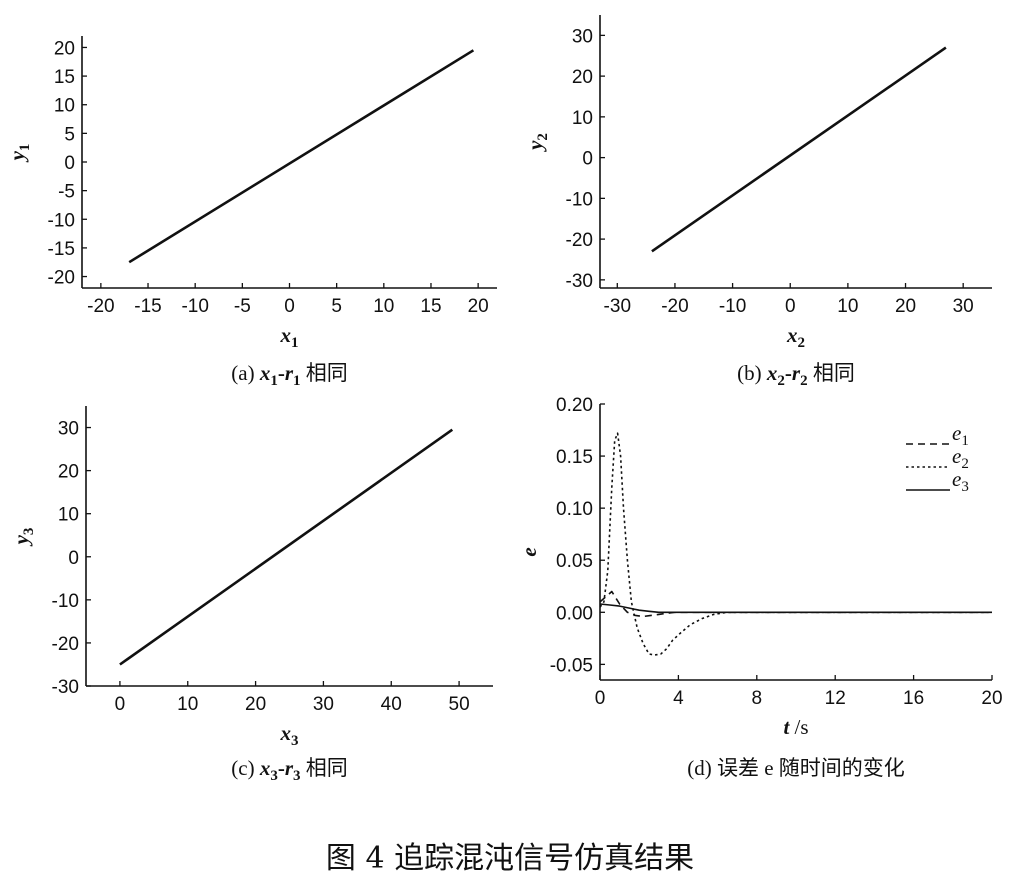 The image size is (1021, 888). Describe the element at coordinates (430, 306) in the screenshot. I see `x-tick-label: 15` at that location.